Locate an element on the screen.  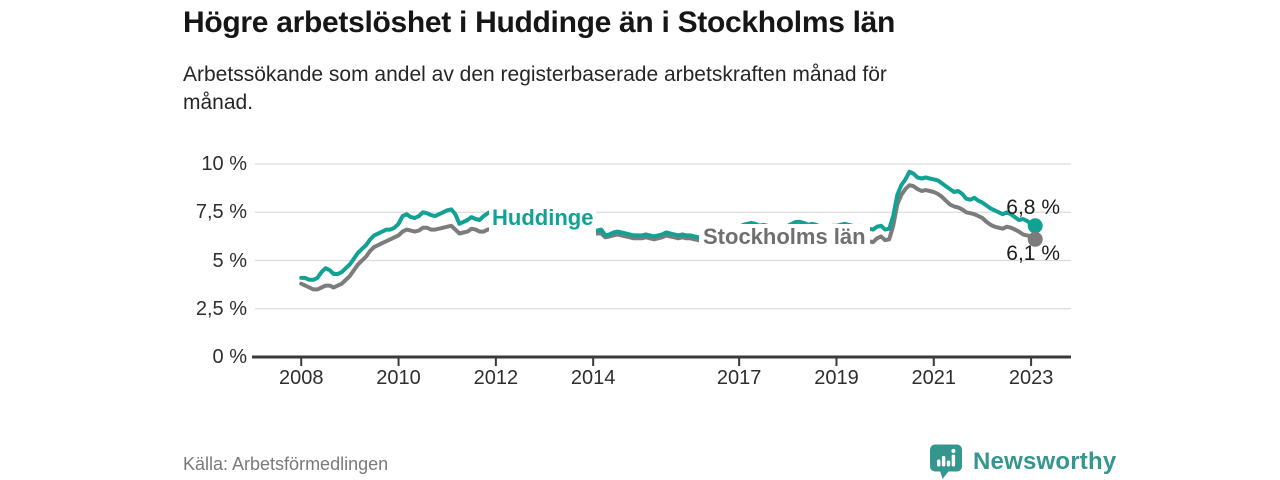
y-axis-label: 2,5 % is located at coordinates (221, 308).